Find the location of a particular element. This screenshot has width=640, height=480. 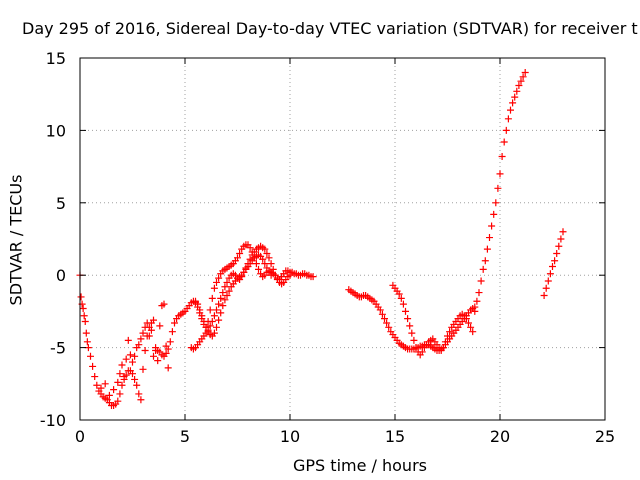

y-tick-label: 5 is located at coordinates (61, 203).